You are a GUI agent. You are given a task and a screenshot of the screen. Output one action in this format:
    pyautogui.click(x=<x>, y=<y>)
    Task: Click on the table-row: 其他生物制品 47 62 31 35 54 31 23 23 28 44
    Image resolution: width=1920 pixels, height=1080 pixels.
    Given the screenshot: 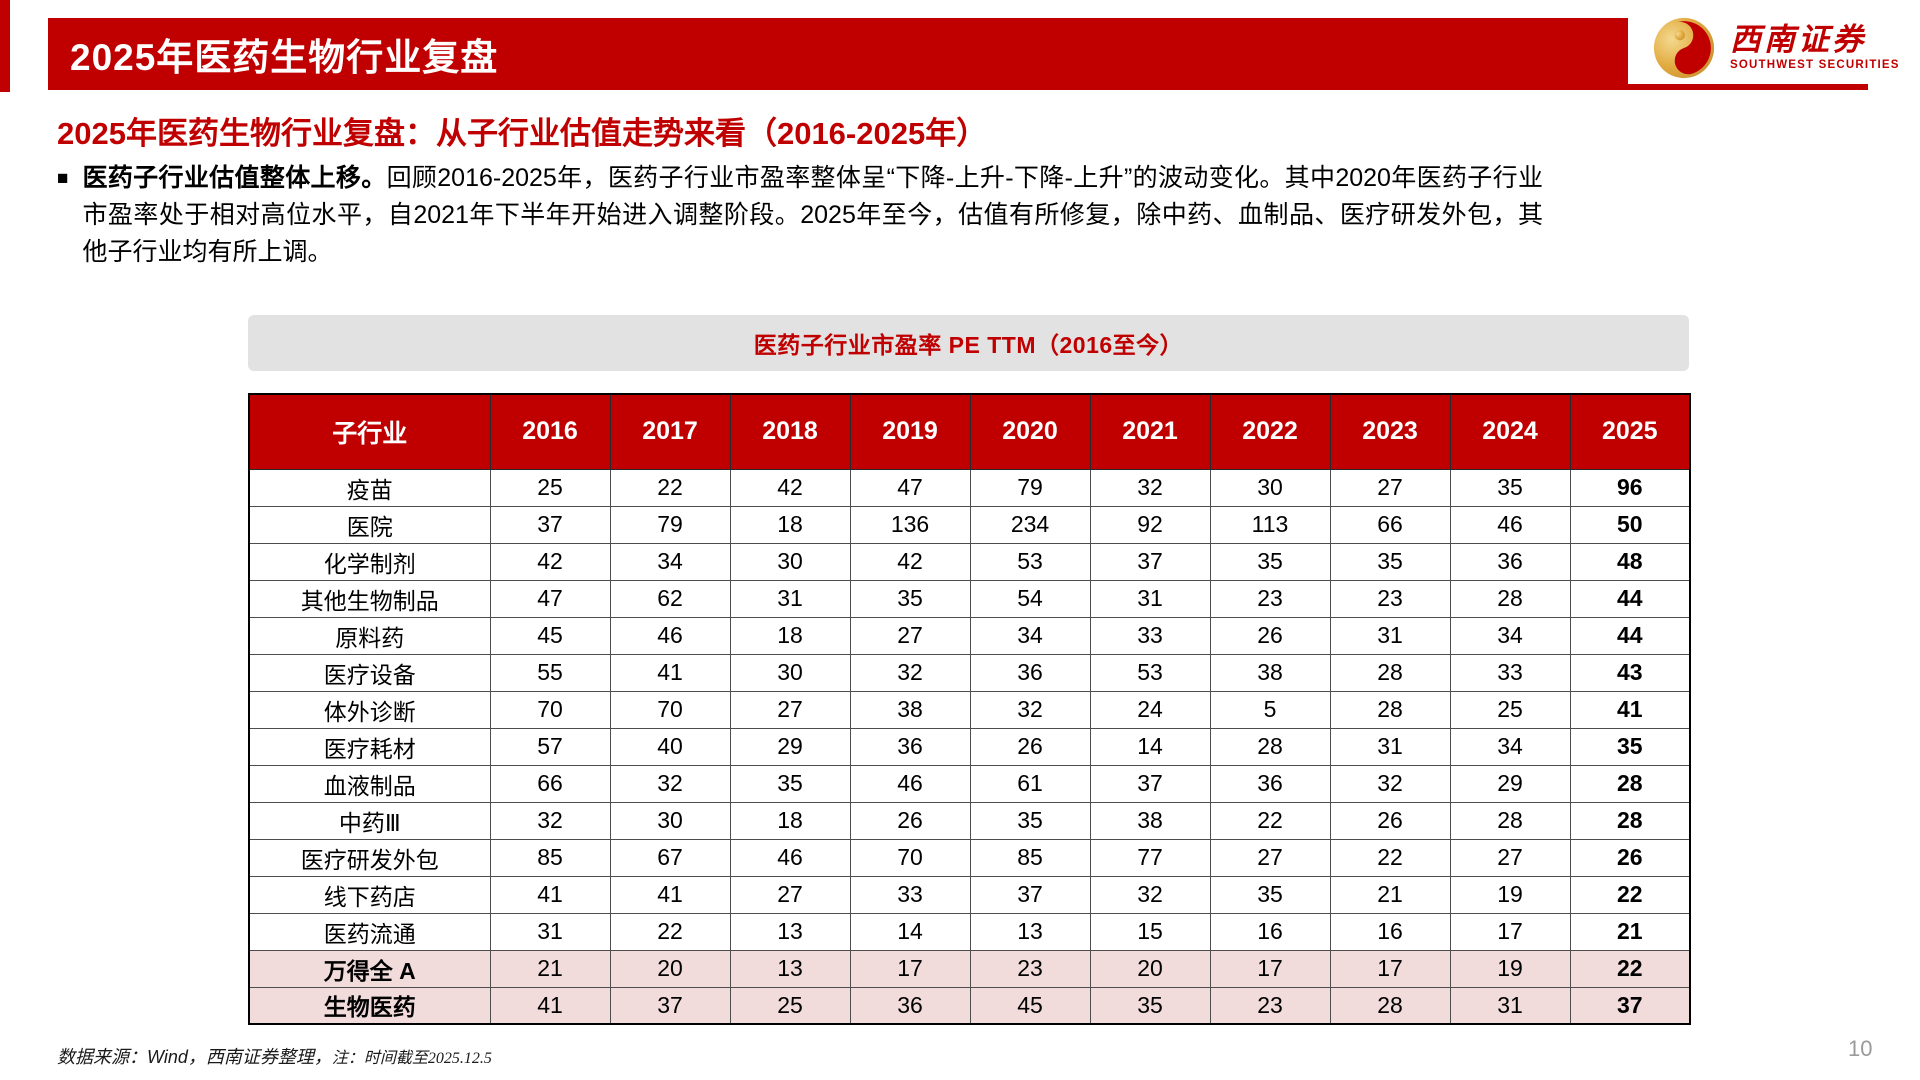 What is the action you would take?
    pyautogui.click(x=969, y=598)
    